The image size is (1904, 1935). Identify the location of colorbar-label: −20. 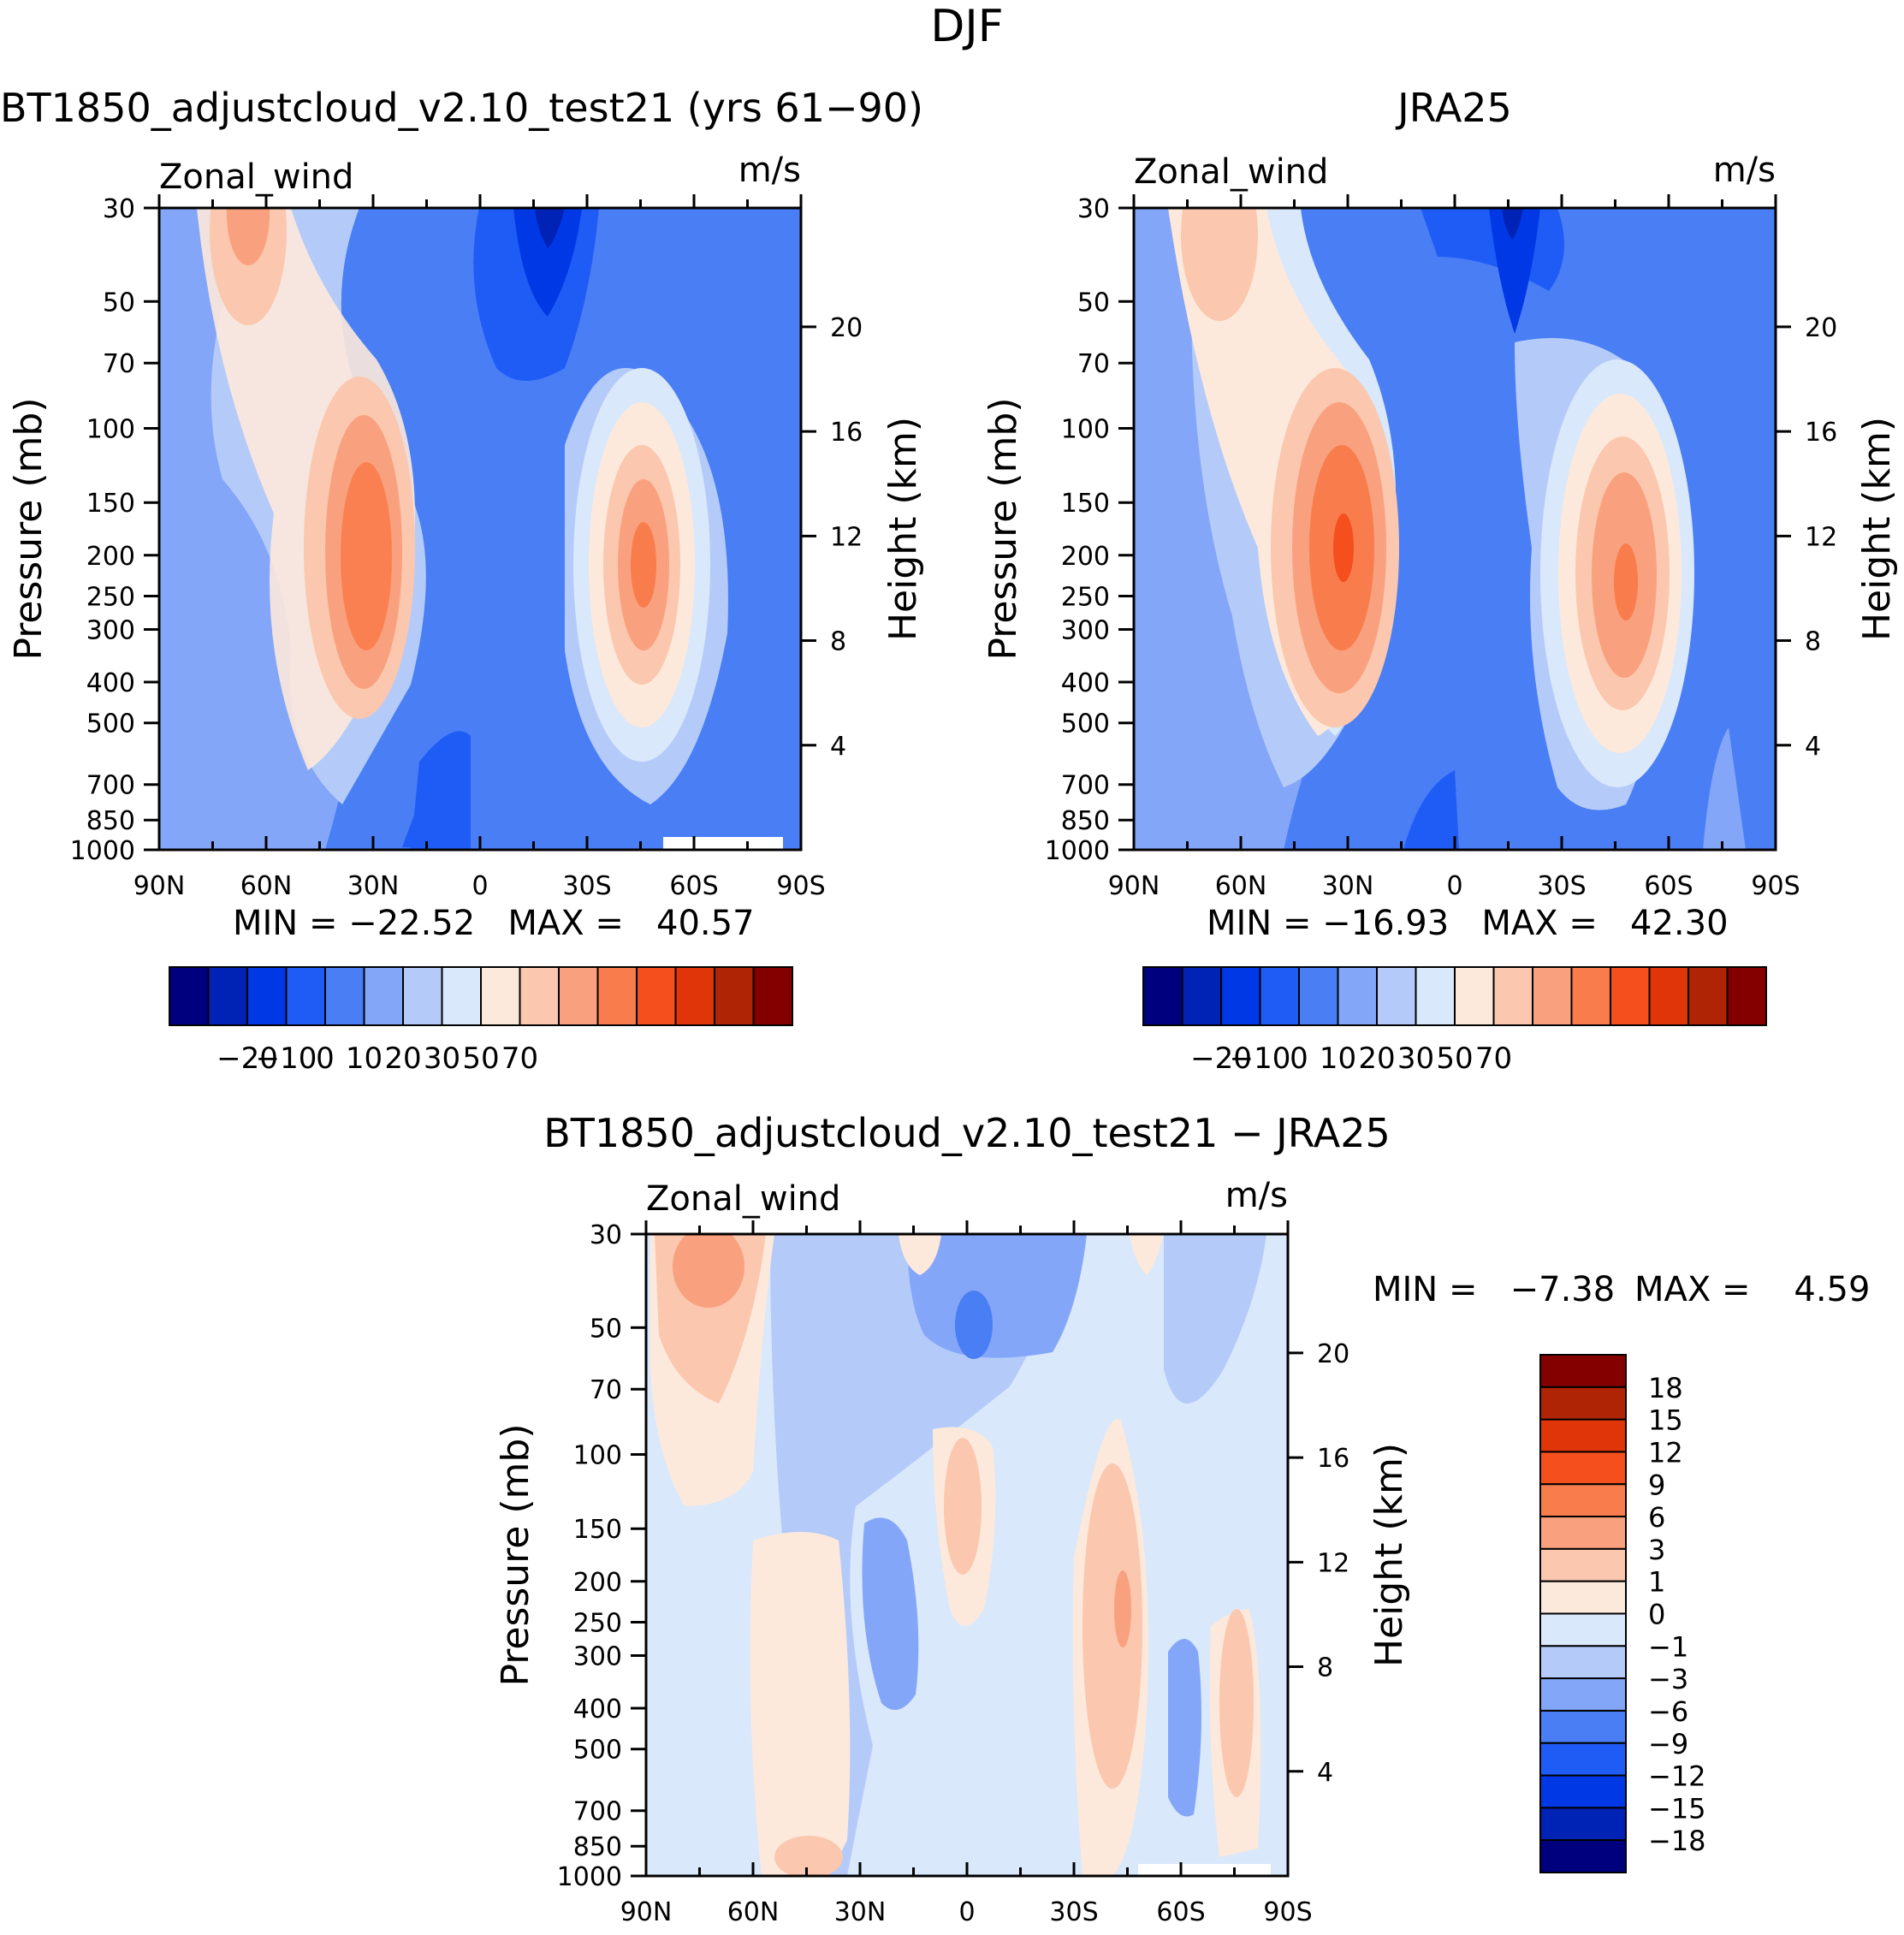
(1221, 1059).